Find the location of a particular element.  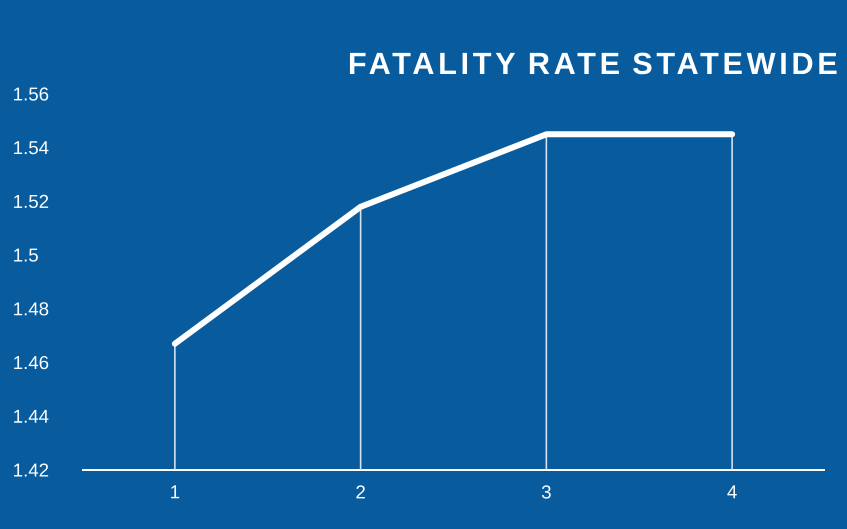

y-tick-label: 1.5 is located at coordinates (26, 255).